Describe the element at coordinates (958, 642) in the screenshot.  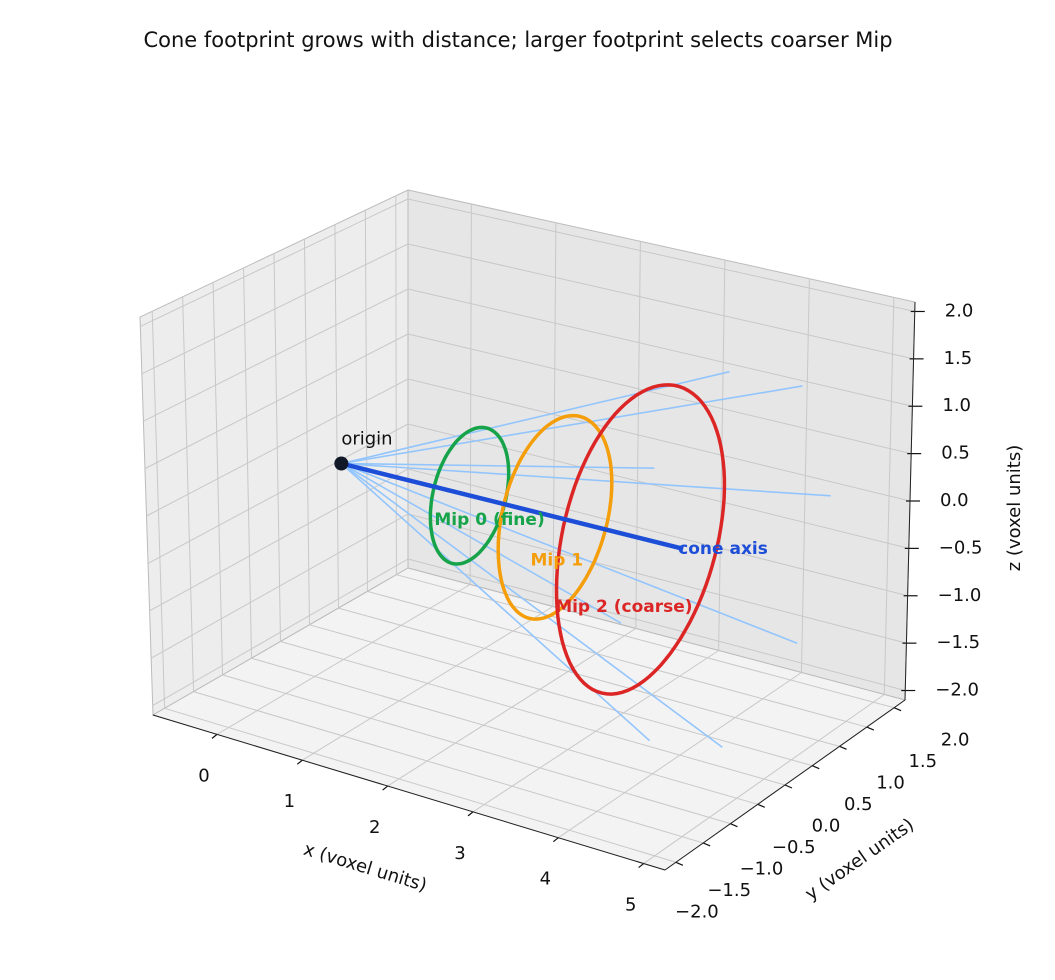
I see `z-tick-label: −1.5` at that location.